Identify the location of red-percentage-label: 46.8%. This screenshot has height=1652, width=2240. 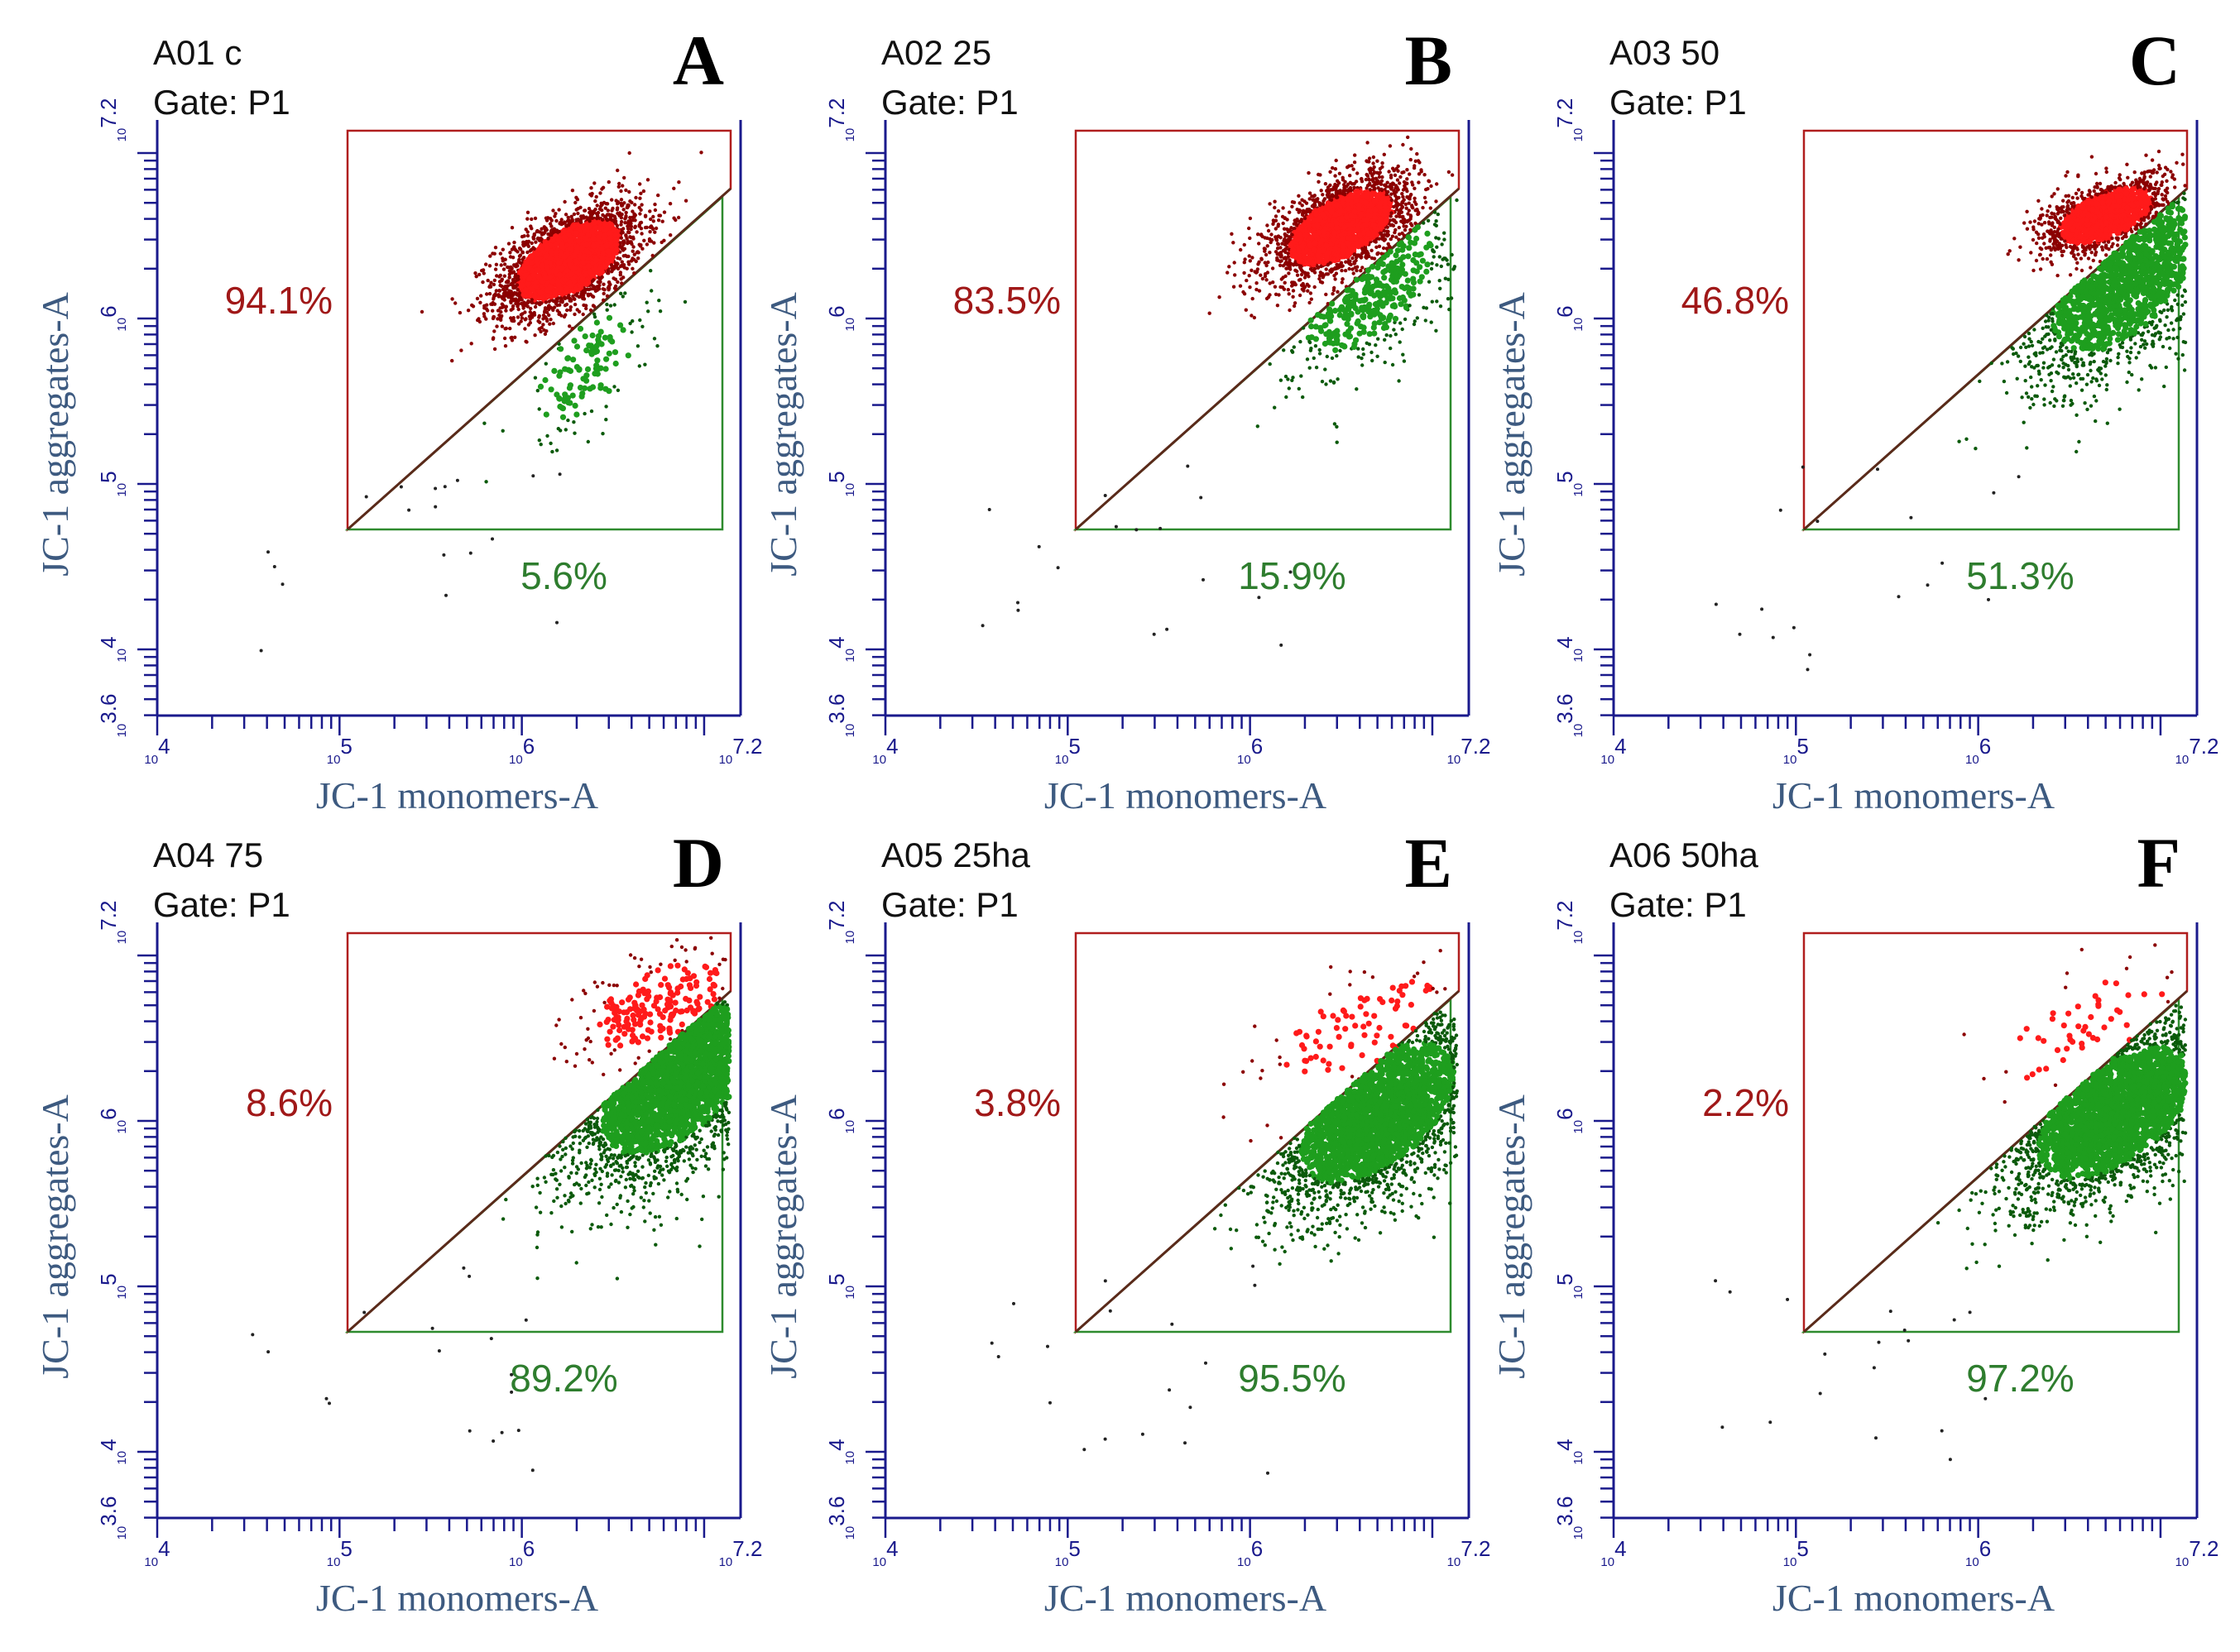
(1735, 300).